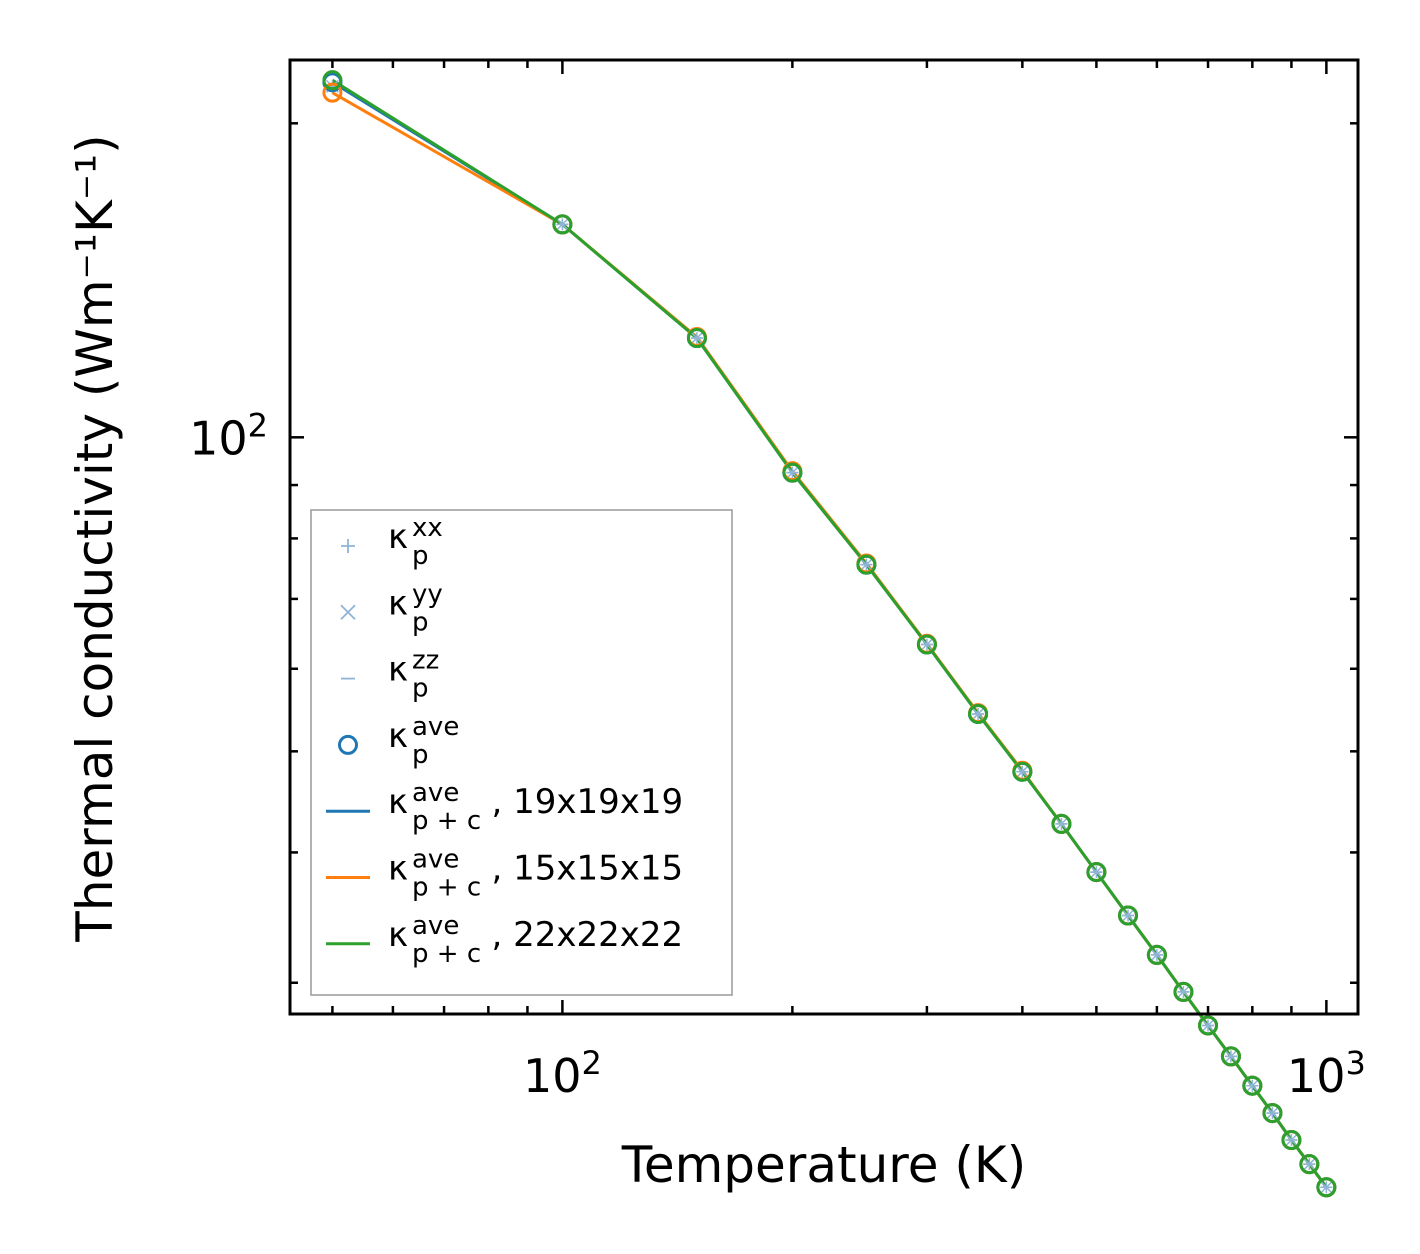 Image resolution: width=1420 pixels, height=1254 pixels. I want to click on legend-label: κ ave p, so click(423, 741).